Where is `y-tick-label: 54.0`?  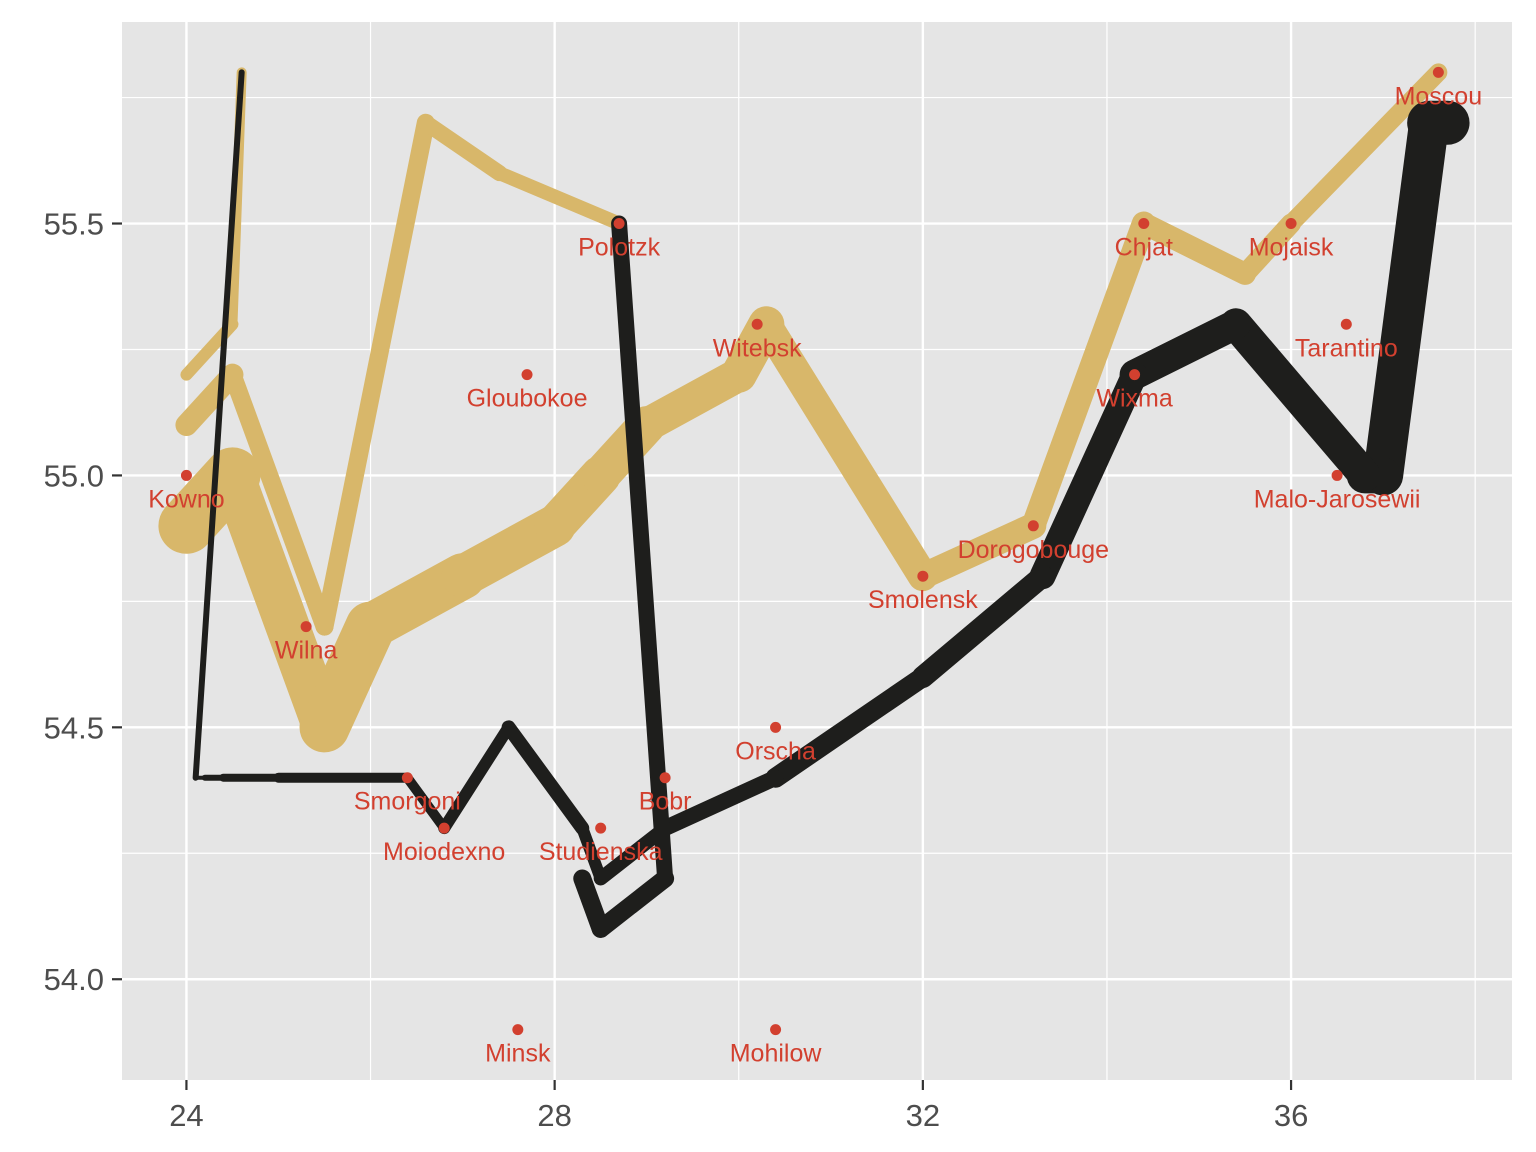 y-tick-label: 54.0 is located at coordinates (74, 979).